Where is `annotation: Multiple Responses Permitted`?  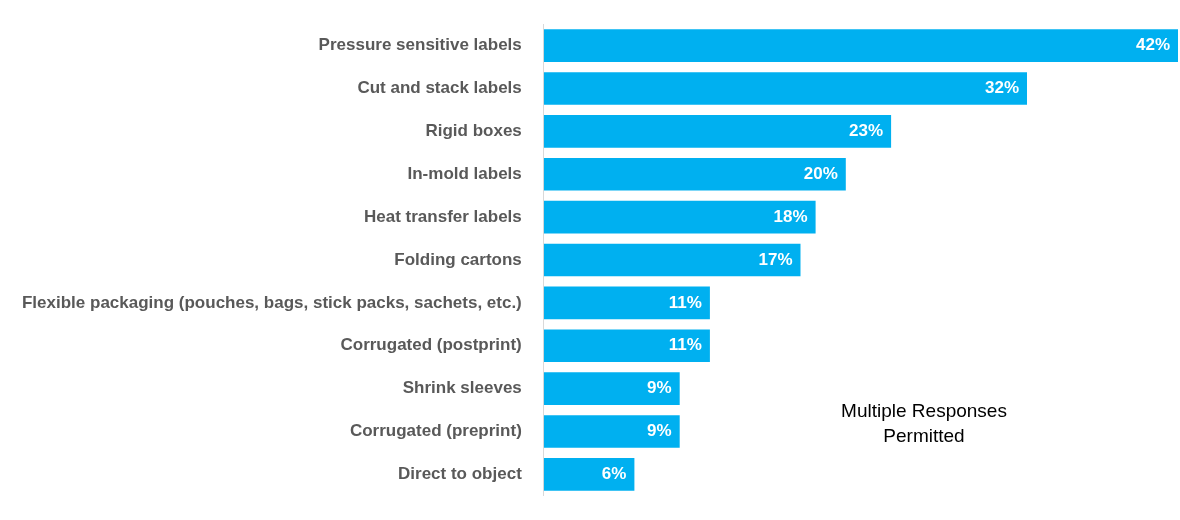
annotation: Multiple Responses Permitted is located at coordinates (924, 423).